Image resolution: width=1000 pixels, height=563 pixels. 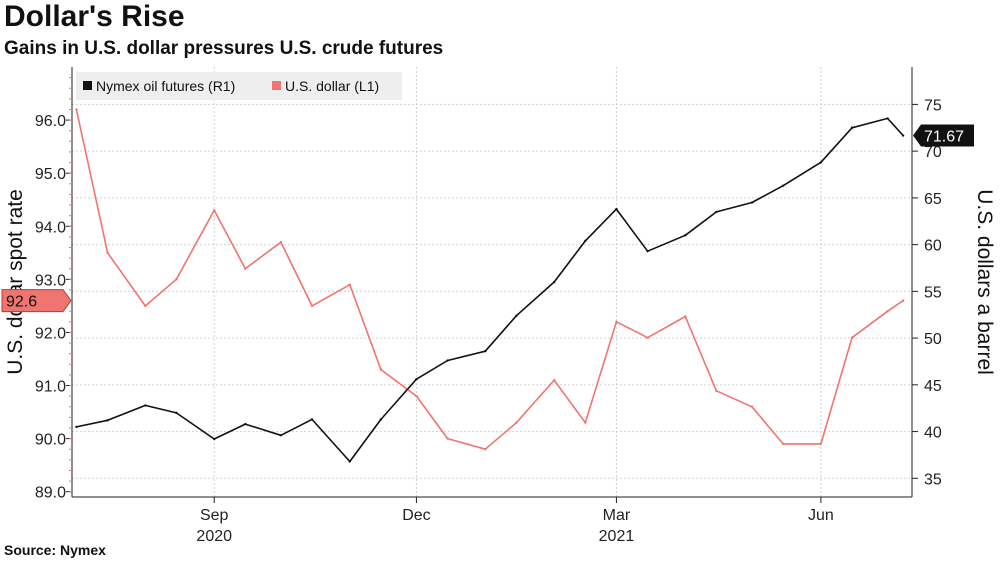 I want to click on left-last-value-tag-shape, so click(x=36, y=301).